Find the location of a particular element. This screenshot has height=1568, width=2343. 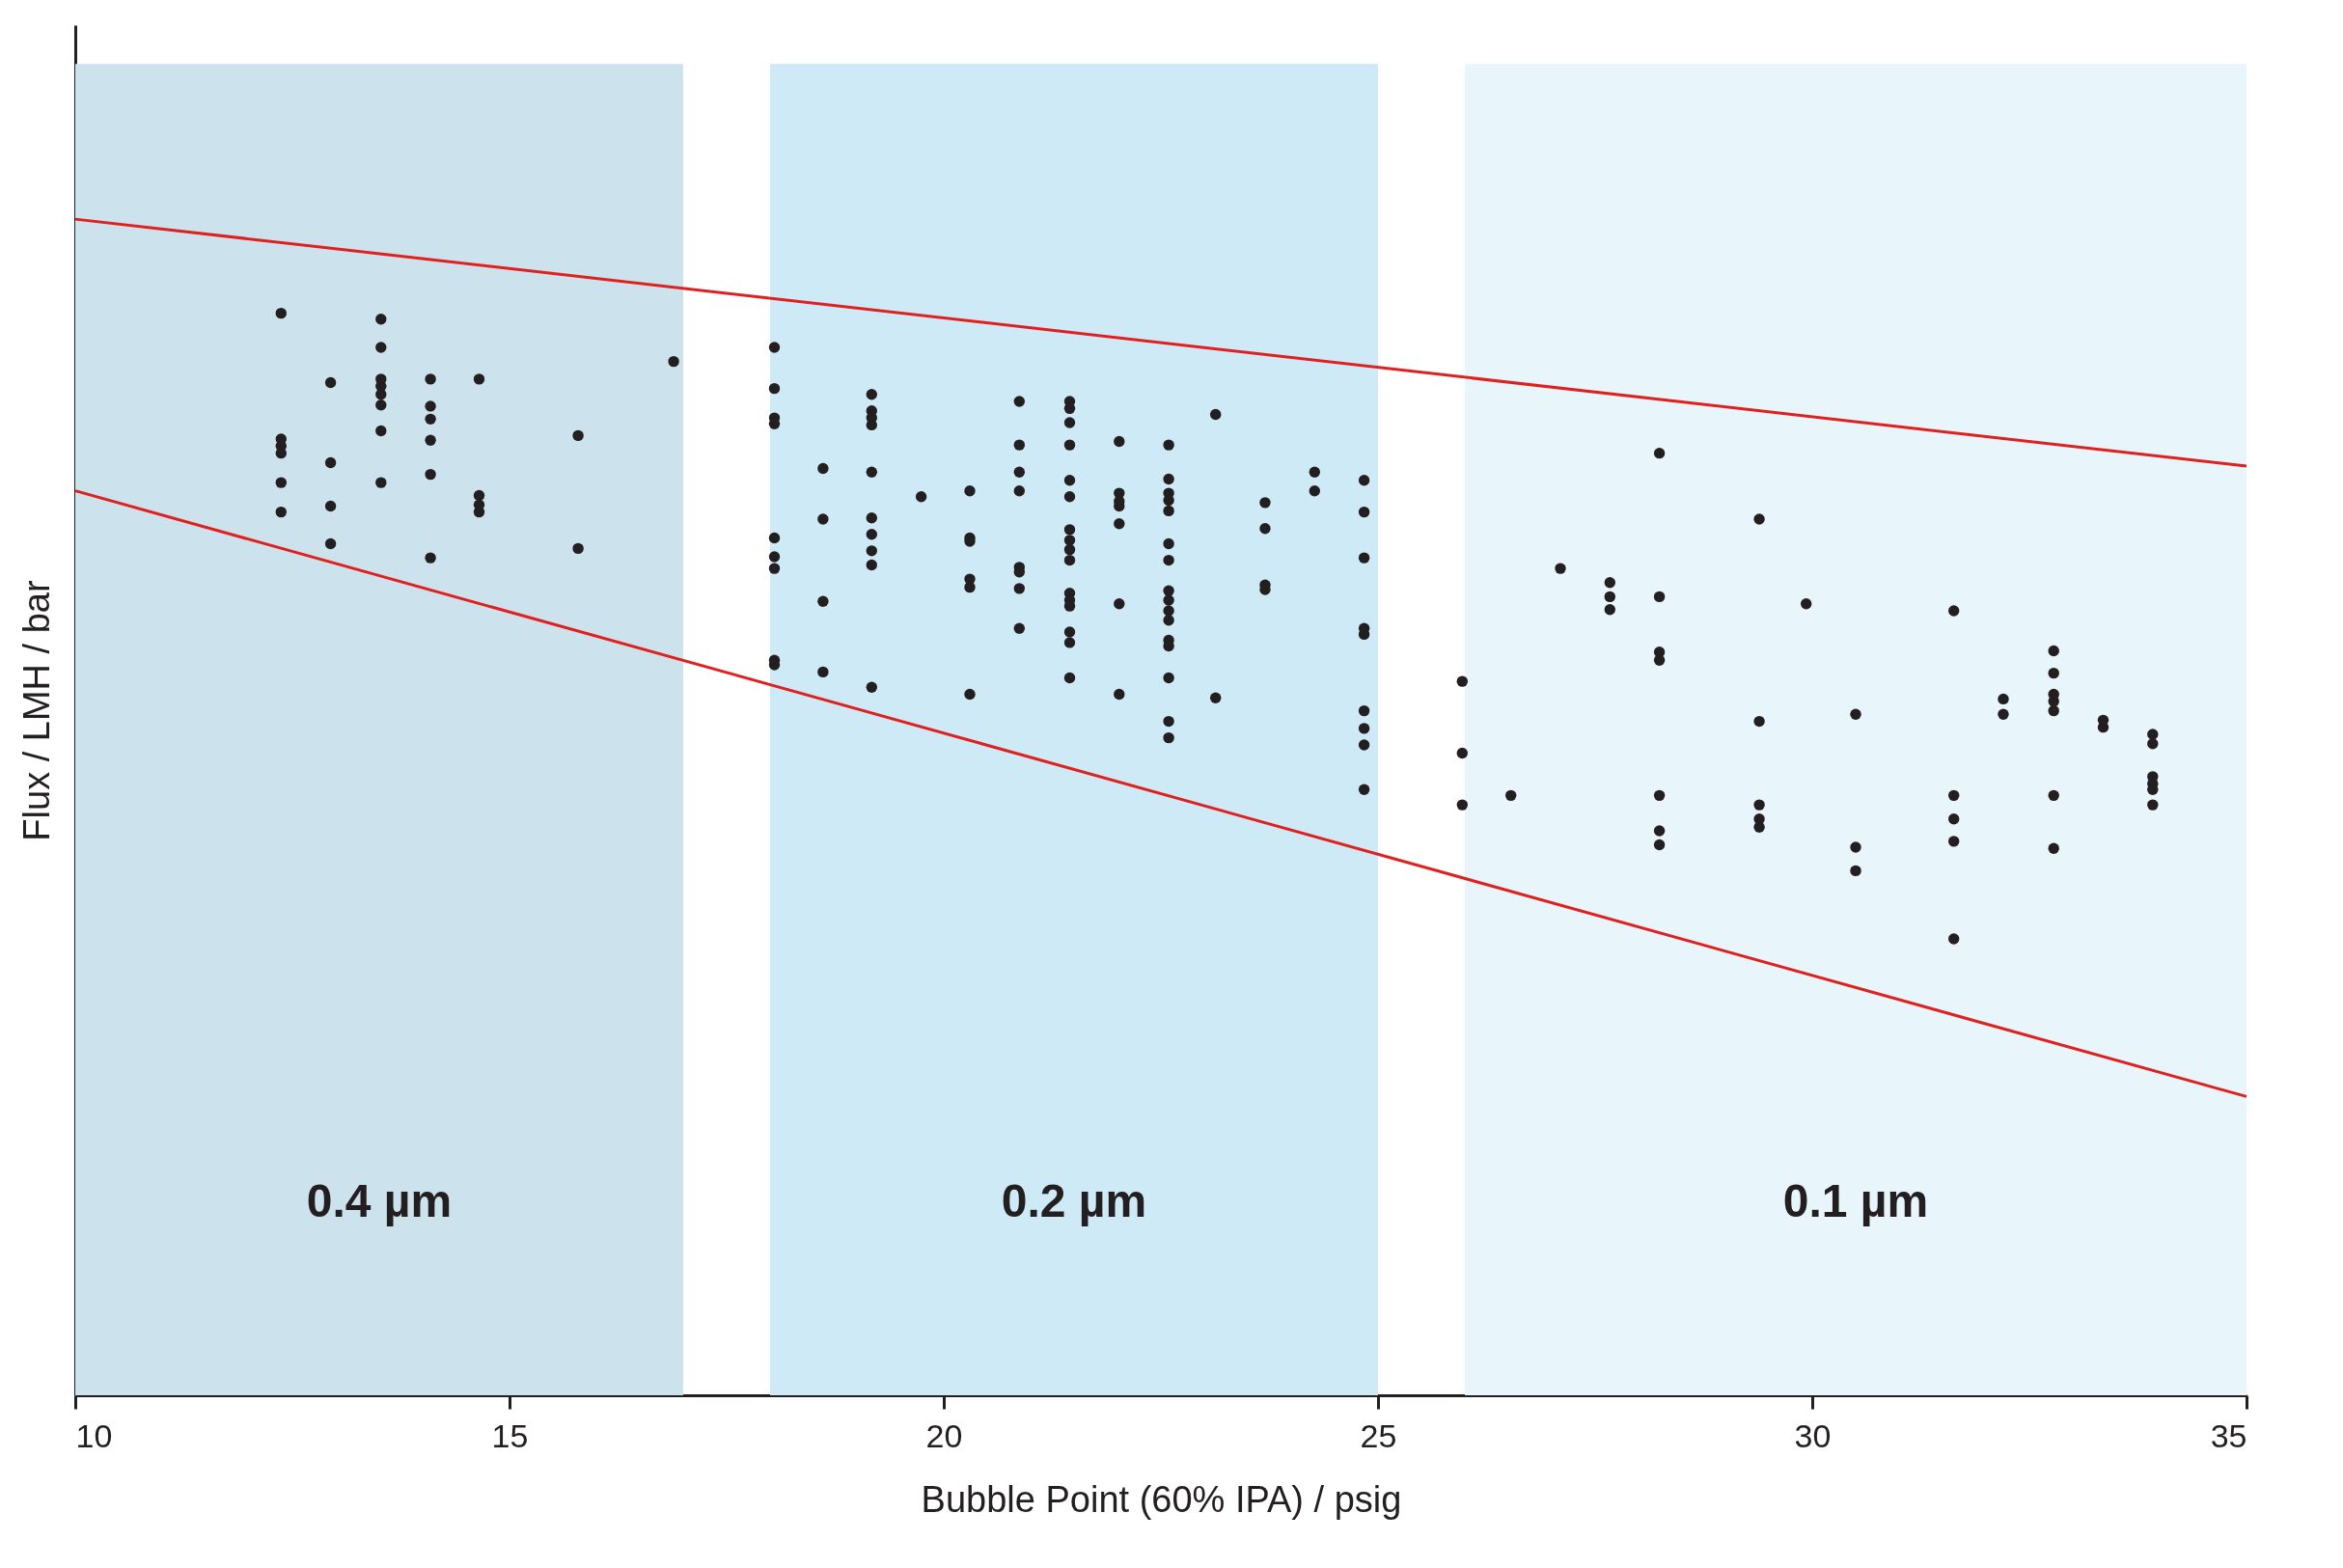

y-axis-title: Flux / LMH / bar is located at coordinates (36, 710).